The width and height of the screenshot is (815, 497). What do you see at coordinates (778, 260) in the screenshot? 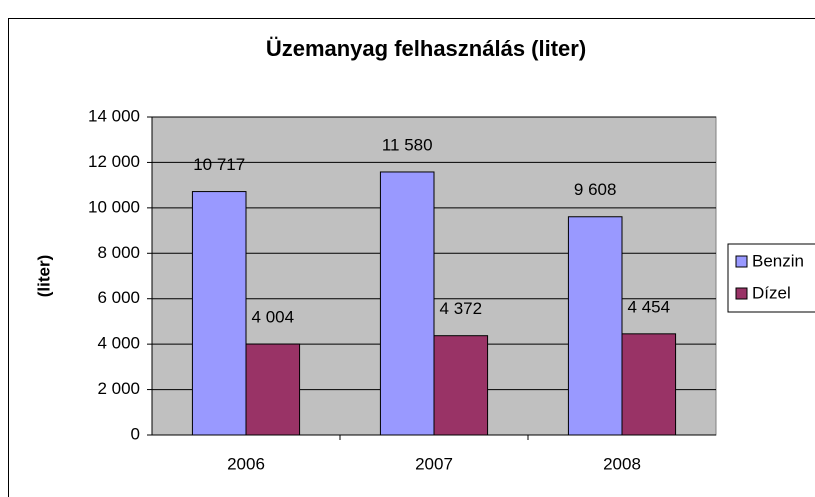
I see `legend-label: Benzin` at bounding box center [778, 260].